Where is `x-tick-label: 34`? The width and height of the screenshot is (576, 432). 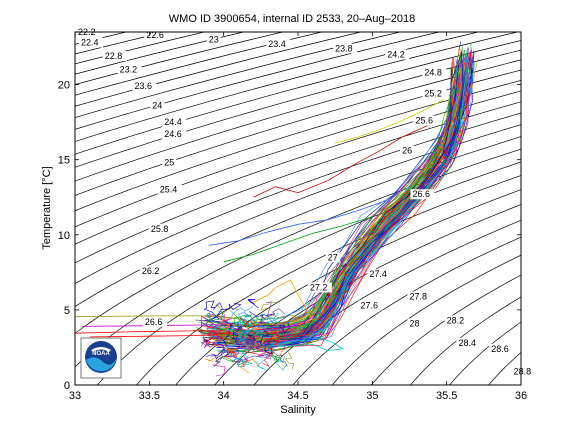 x-tick-label: 34 is located at coordinates (224, 396).